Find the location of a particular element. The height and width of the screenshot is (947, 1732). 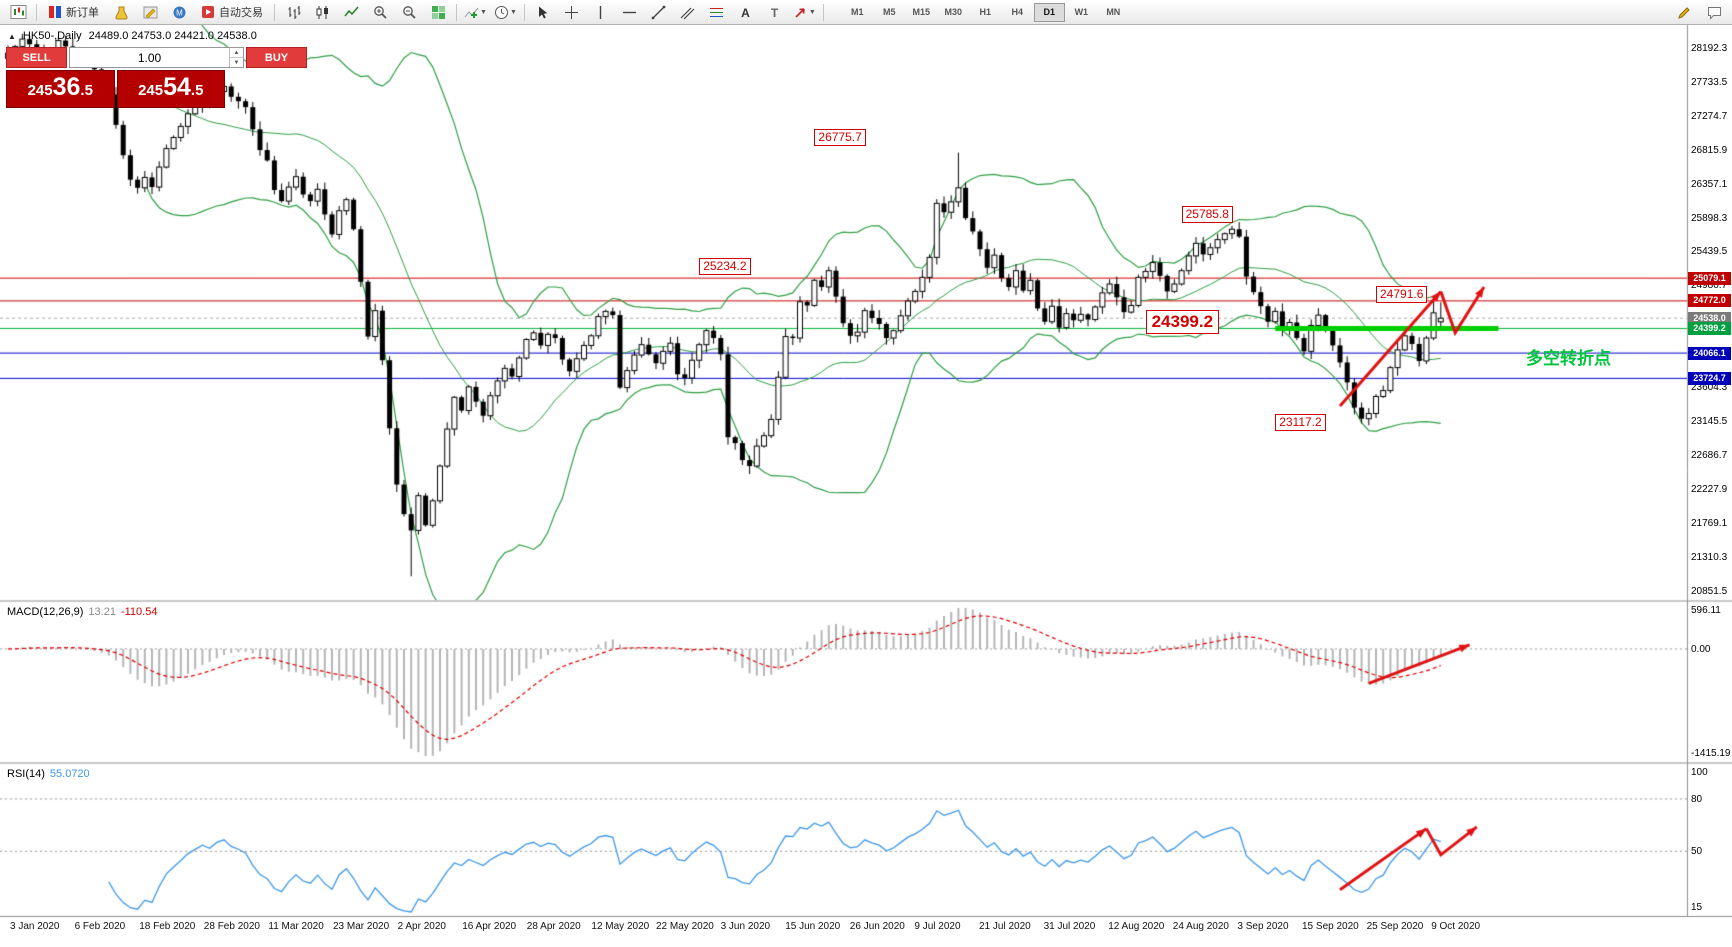

price-tag: 24399.2 is located at coordinates (1709, 328).